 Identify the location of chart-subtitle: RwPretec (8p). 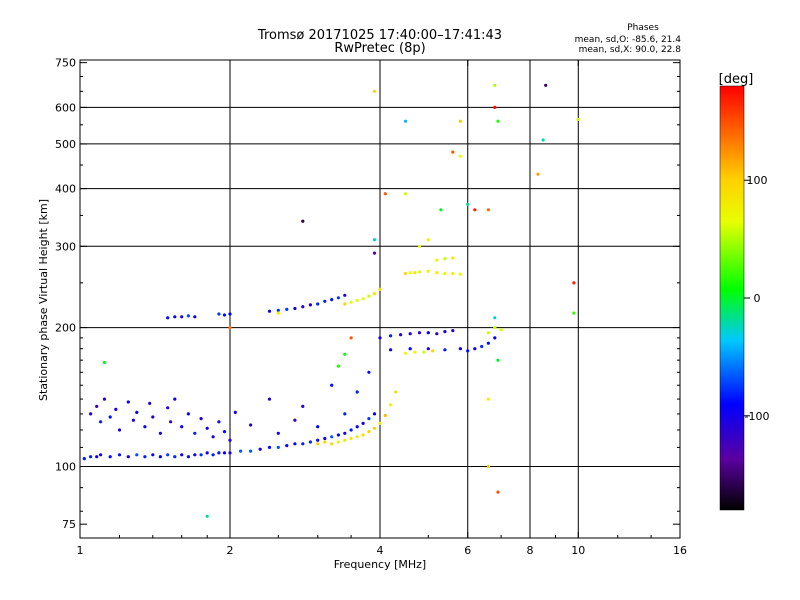
(379, 48).